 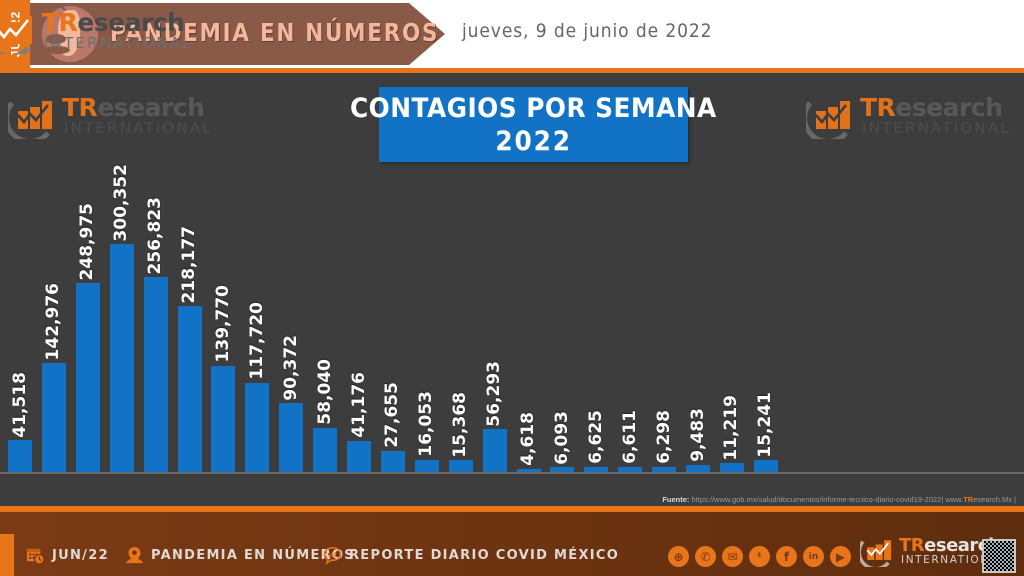 What do you see at coordinates (562, 317) in the screenshot?
I see `bar-item: 6,093` at bounding box center [562, 317].